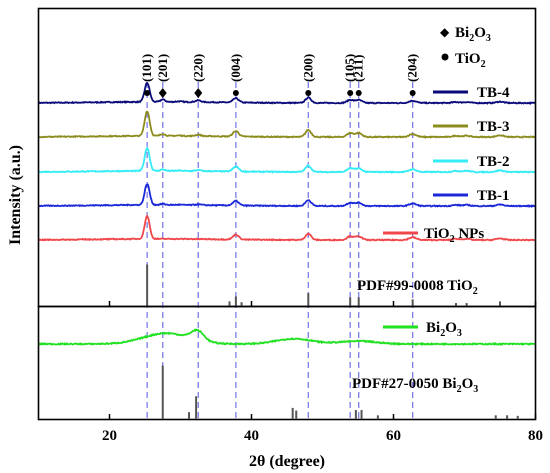 The height and width of the screenshot is (473, 550). What do you see at coordinates (417, 287) in the screenshot?
I see `reference-label-tio2: PDF#99-0008 TiO2` at bounding box center [417, 287].